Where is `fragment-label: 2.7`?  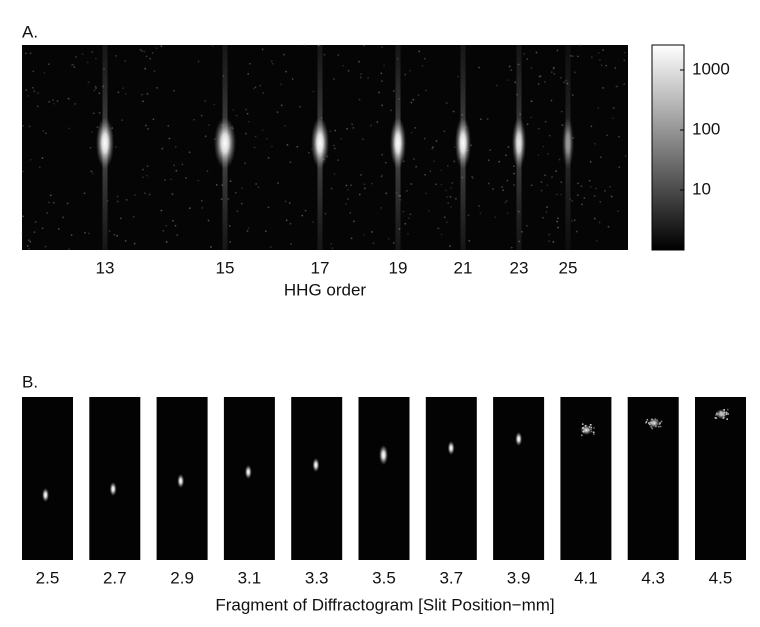 fragment-label: 2.7 is located at coordinates (115, 577).